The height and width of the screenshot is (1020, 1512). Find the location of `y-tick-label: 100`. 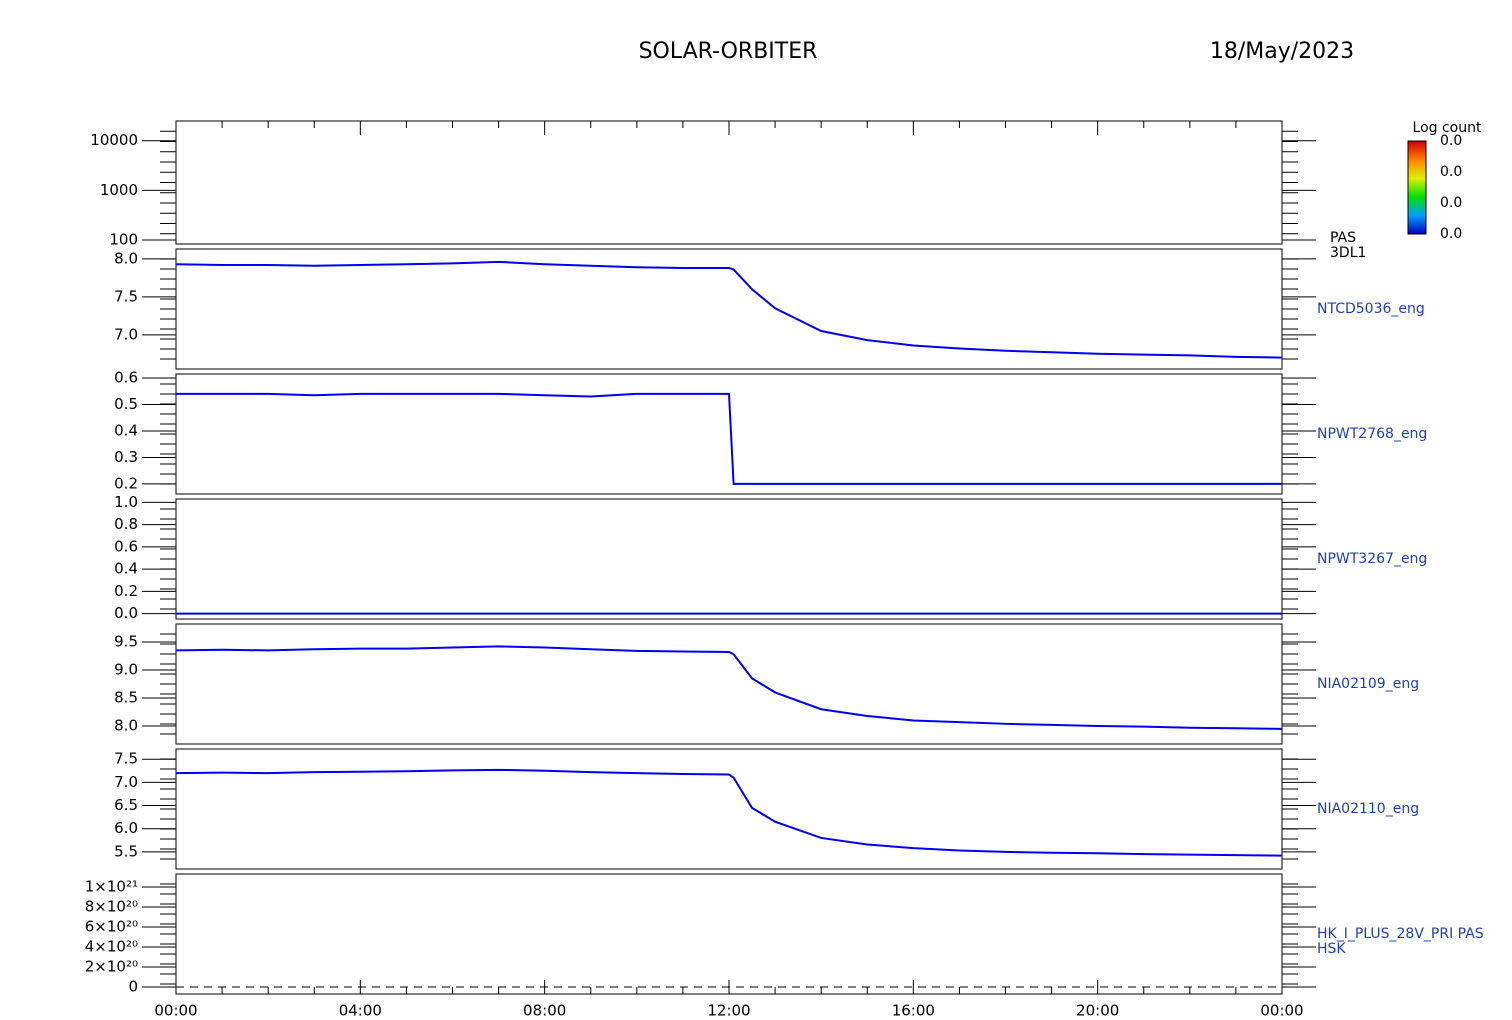

y-tick-label: 100 is located at coordinates (123, 239).